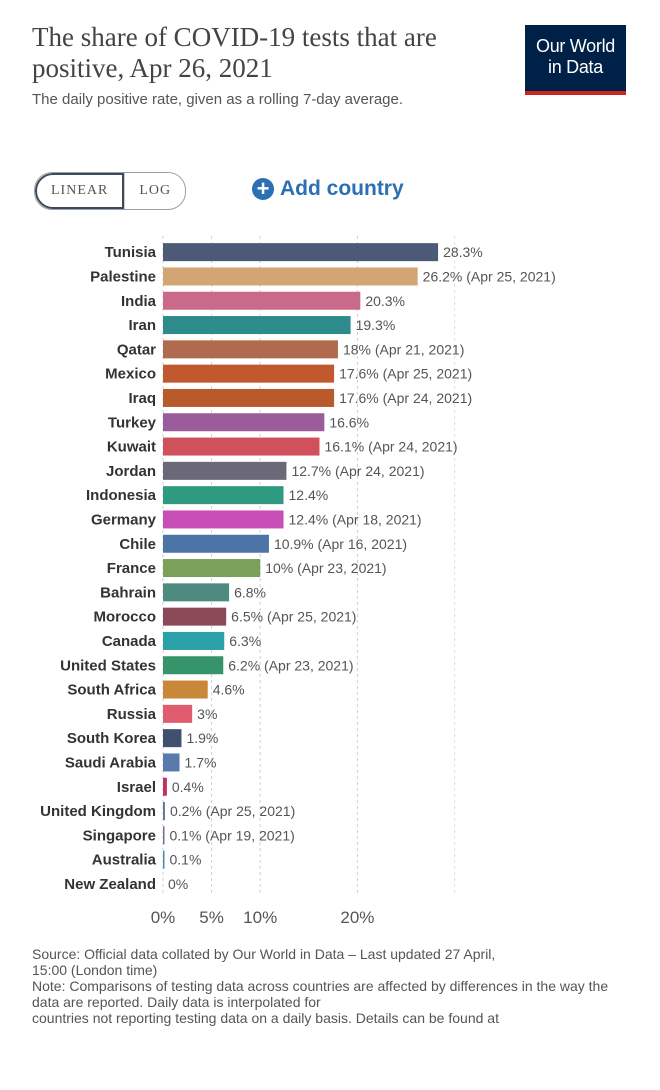 This screenshot has height=1090, width=660. What do you see at coordinates (463, 252) in the screenshot?
I see `value-label: 28.3%` at bounding box center [463, 252].